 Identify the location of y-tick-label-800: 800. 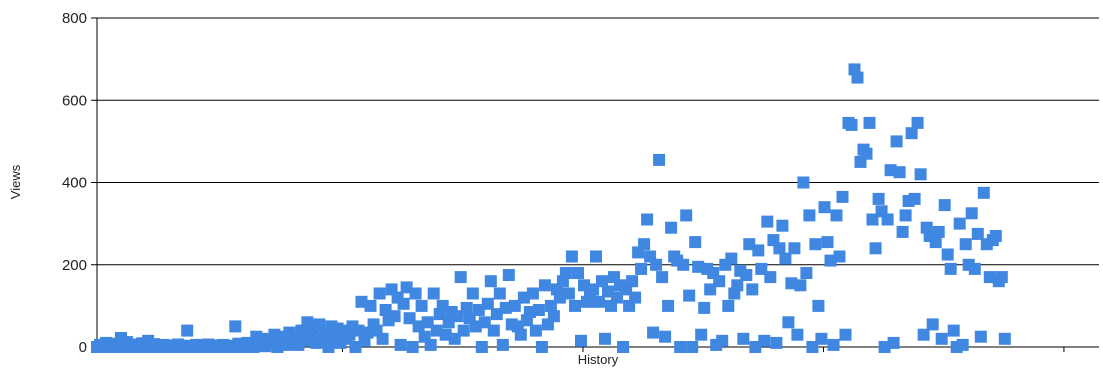
(74, 18).